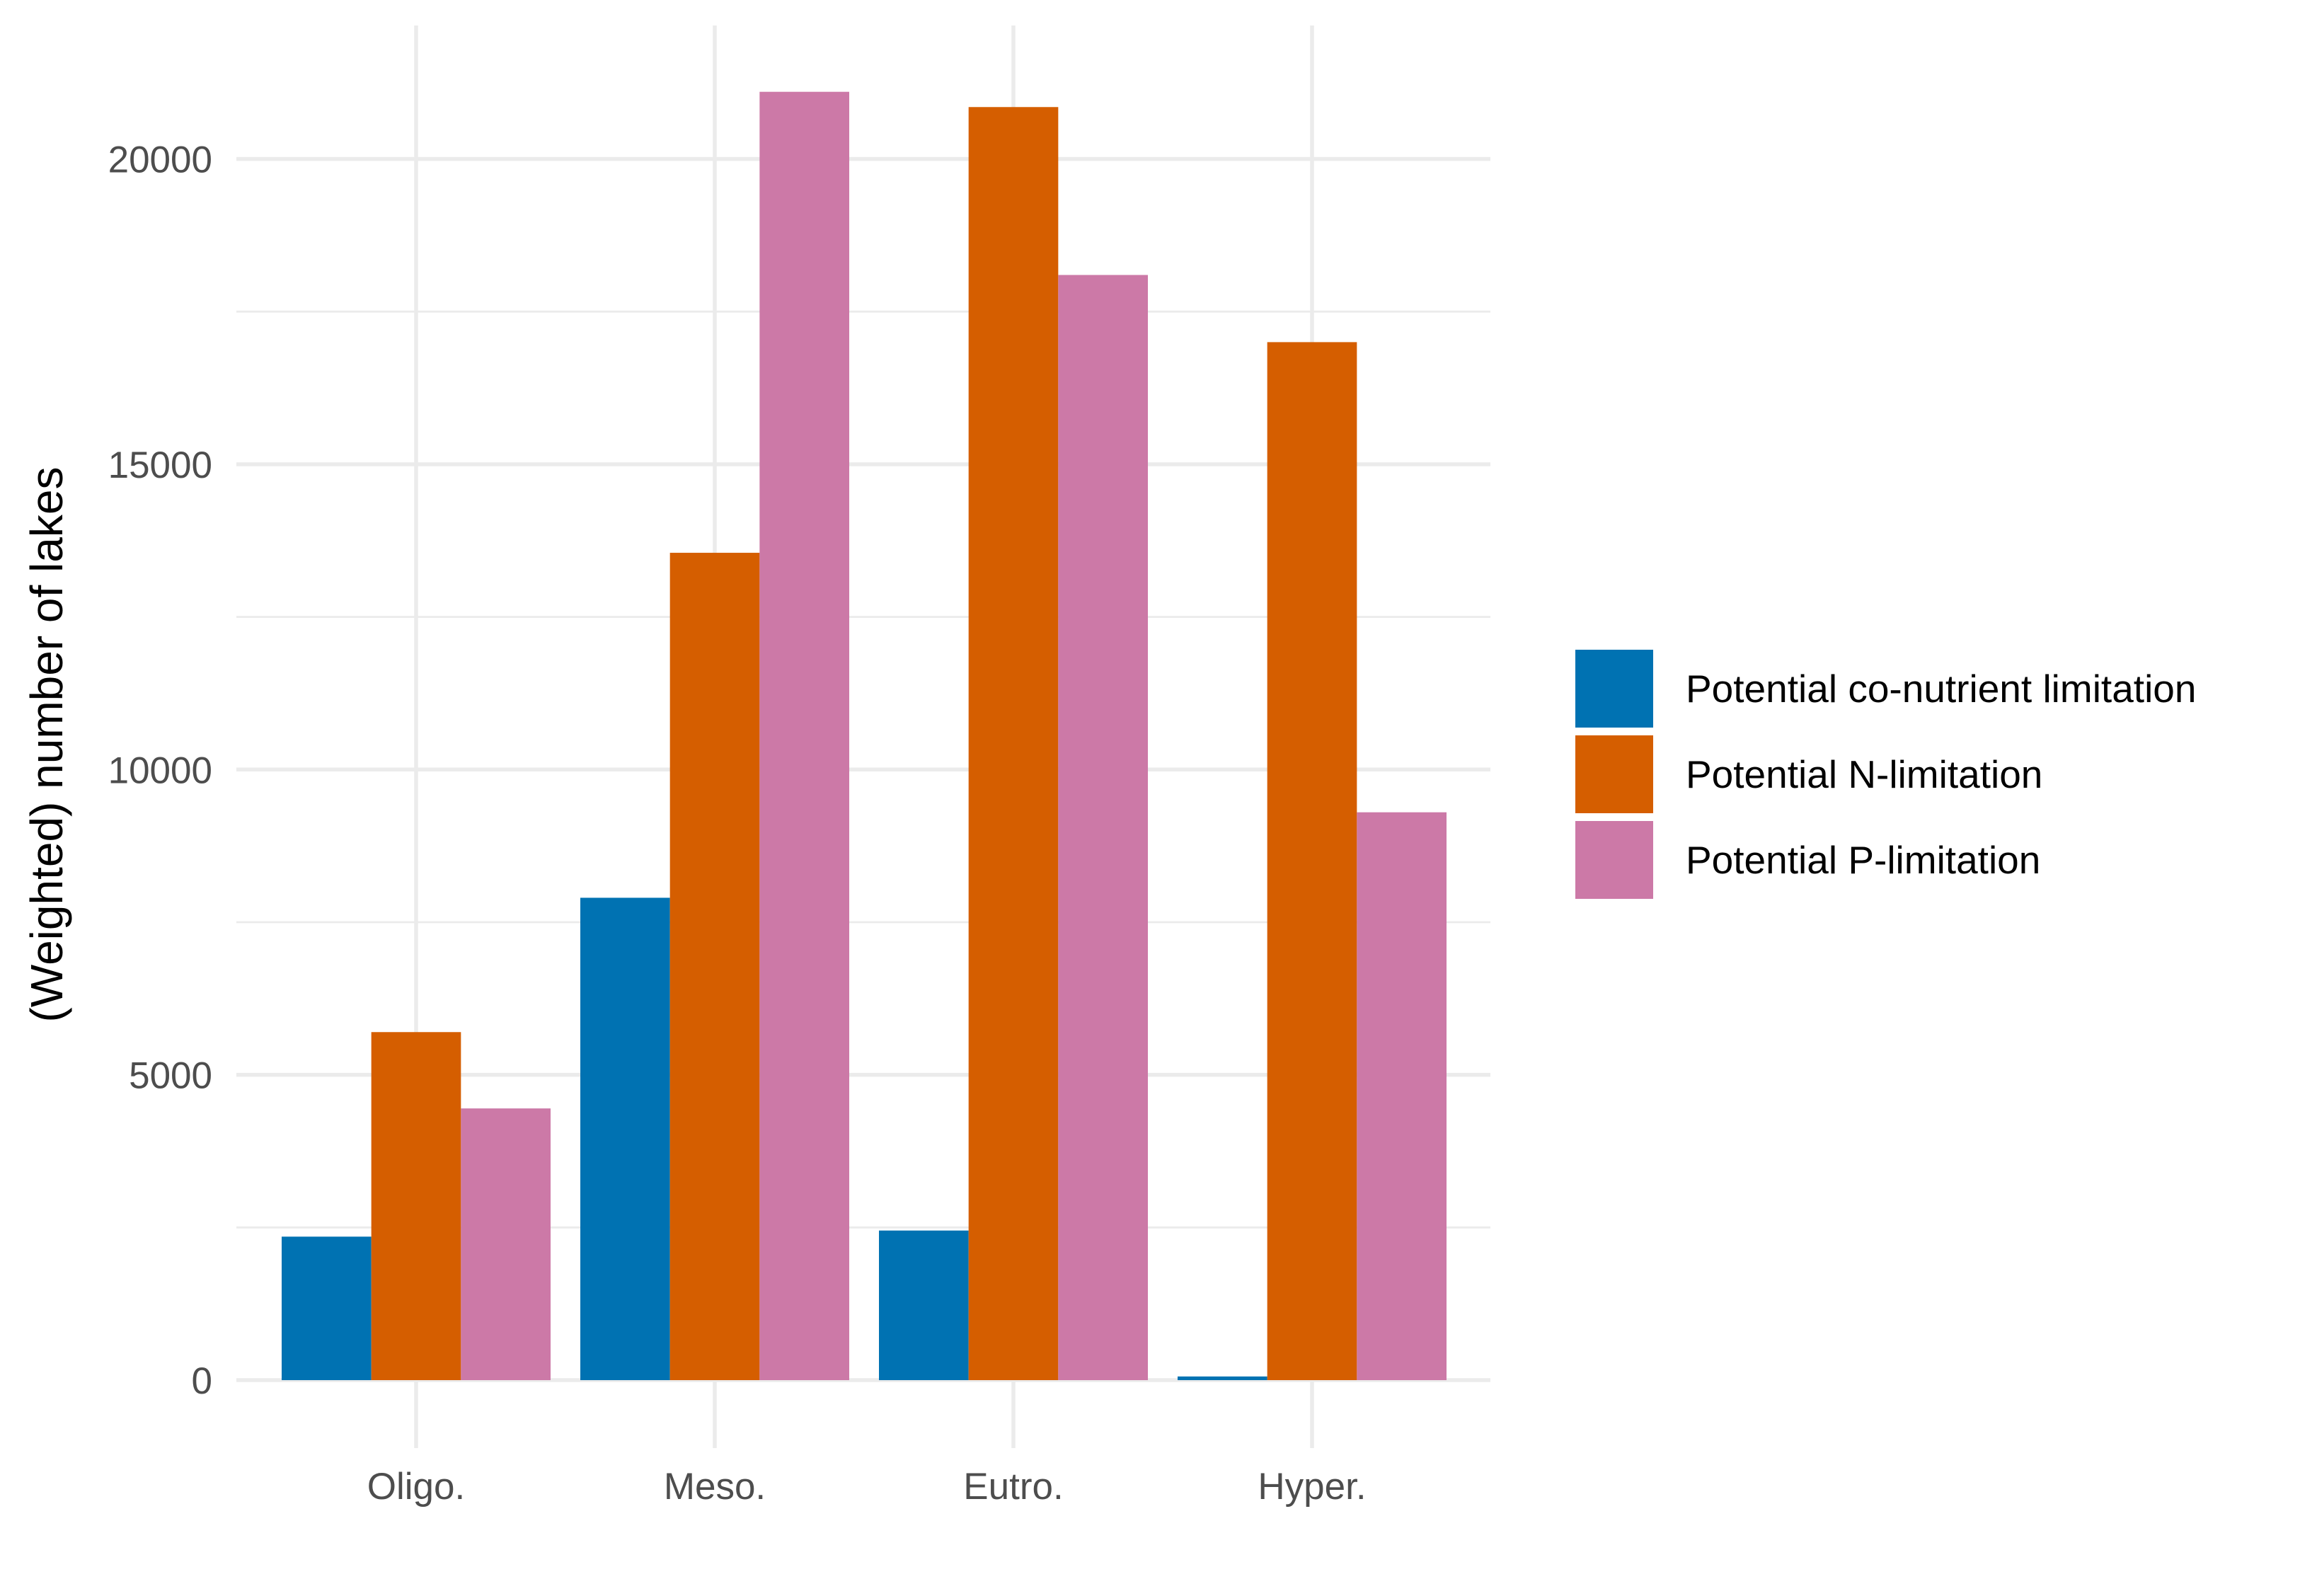  Describe the element at coordinates (1312, 1487) in the screenshot. I see `x-tick-label: Hyper.` at that location.